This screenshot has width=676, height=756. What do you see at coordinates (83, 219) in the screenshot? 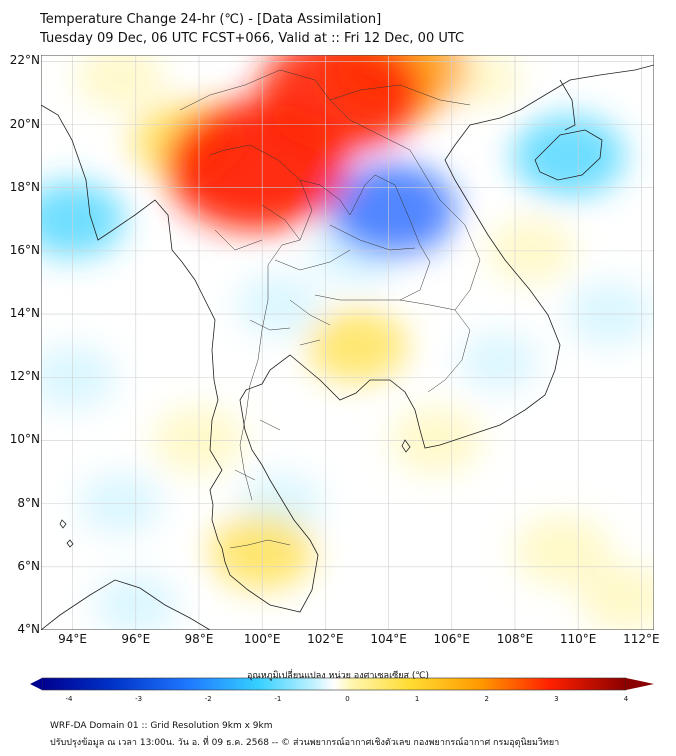
I see `cool-bay-of-bengal-north` at bounding box center [83, 219].